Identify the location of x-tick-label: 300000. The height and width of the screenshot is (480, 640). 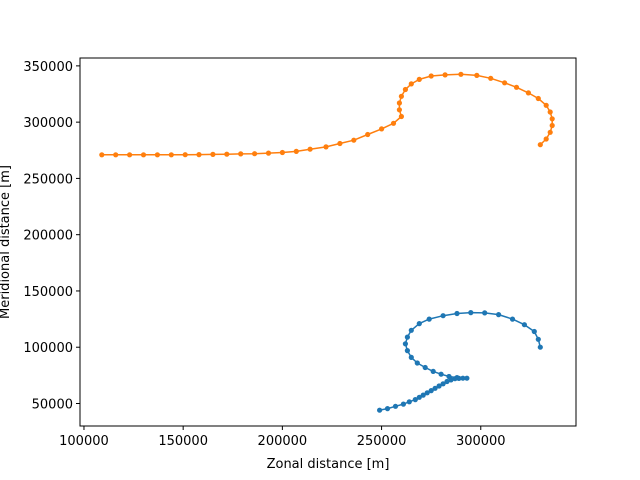
(481, 441).